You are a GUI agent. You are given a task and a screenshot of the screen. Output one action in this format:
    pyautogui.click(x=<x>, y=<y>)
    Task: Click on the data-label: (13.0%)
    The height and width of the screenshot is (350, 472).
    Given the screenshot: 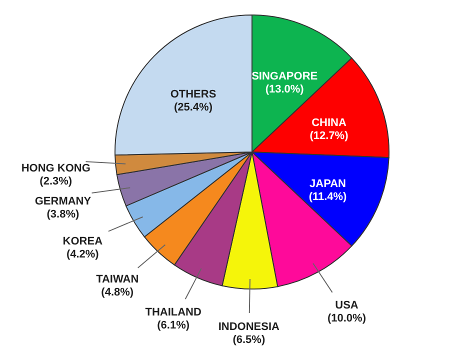 What is the action you would take?
    pyautogui.click(x=284, y=90)
    